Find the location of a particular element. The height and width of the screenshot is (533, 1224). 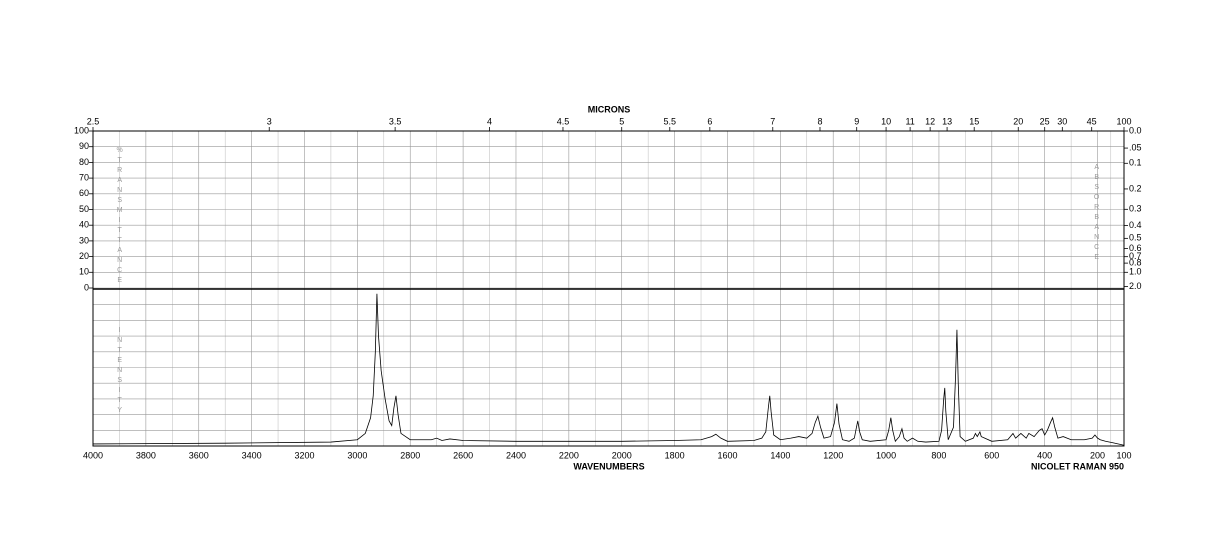

x-tick-label: 600 is located at coordinates (991, 455).